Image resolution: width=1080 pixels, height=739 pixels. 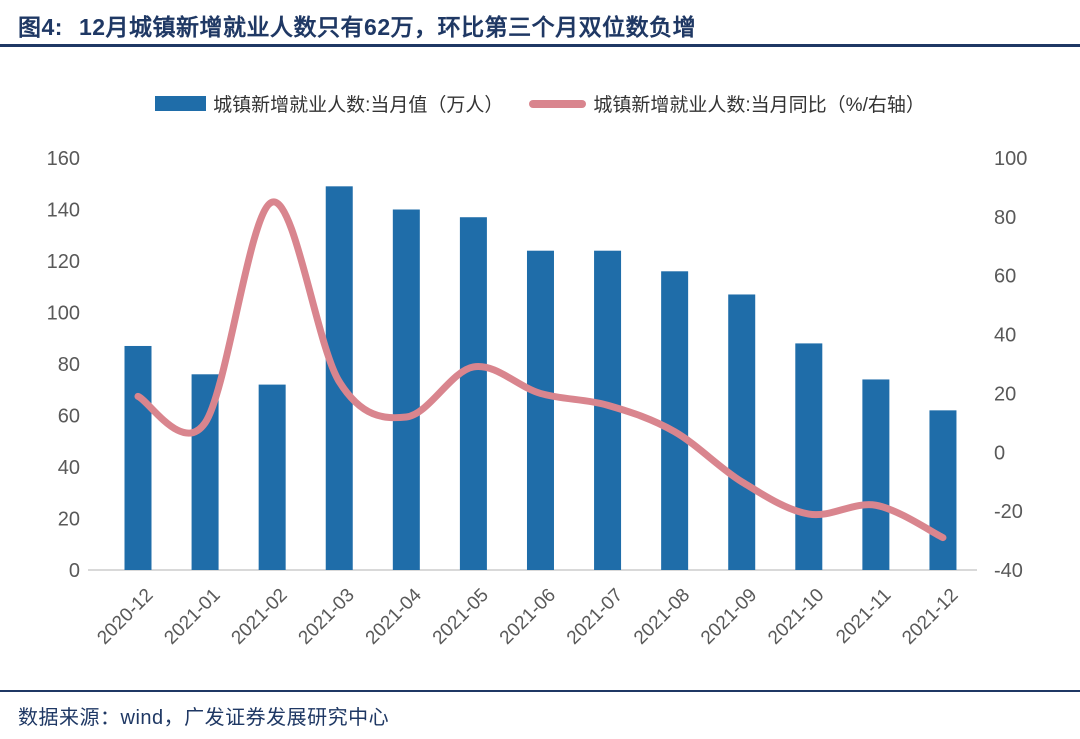 I want to click on x-axis-tick: 2021-12, so click(x=930, y=617).